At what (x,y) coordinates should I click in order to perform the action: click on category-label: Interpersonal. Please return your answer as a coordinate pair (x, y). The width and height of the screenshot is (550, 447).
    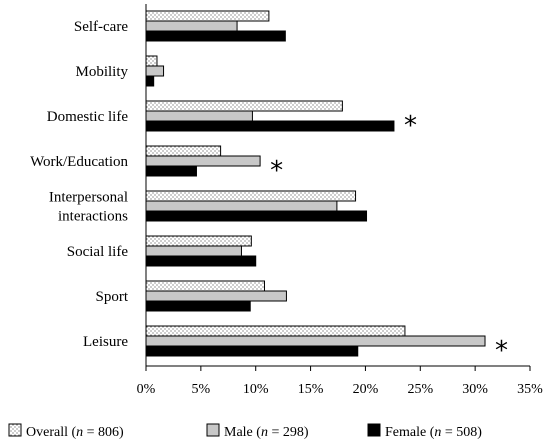
    Looking at the image, I should click on (88, 198).